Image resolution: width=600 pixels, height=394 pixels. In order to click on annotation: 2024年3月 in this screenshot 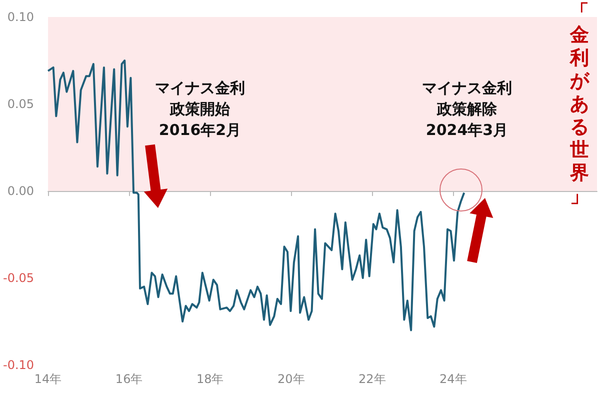, I will do `click(467, 130)`.